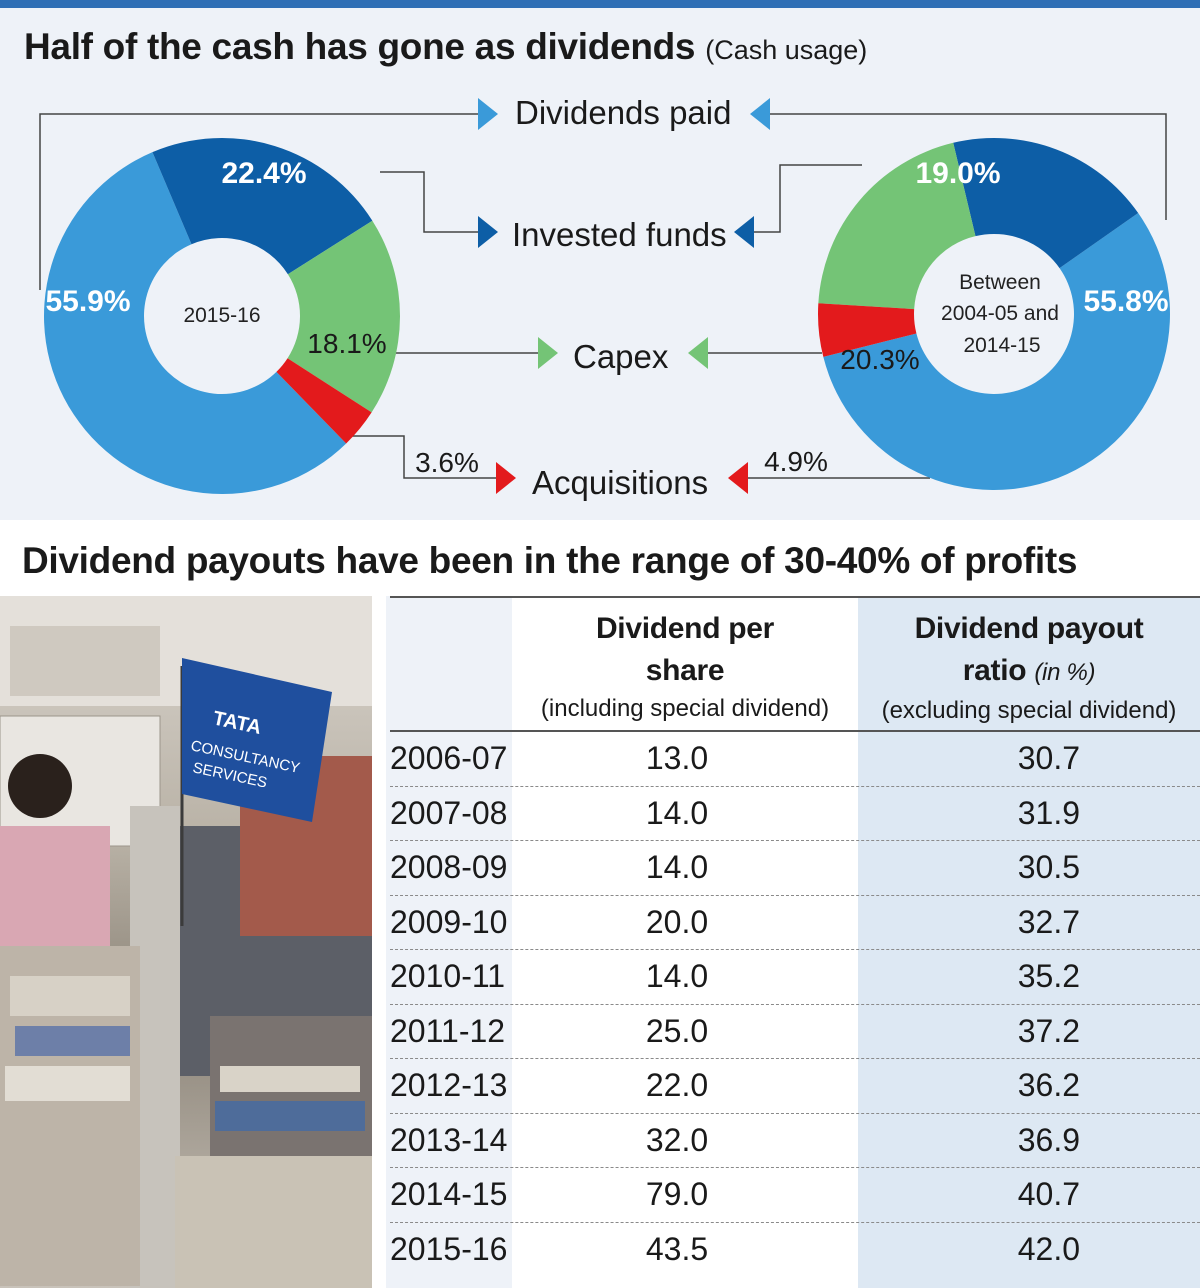 This screenshot has height=1288, width=1200. I want to click on row-year: 2010-11, so click(448, 976).